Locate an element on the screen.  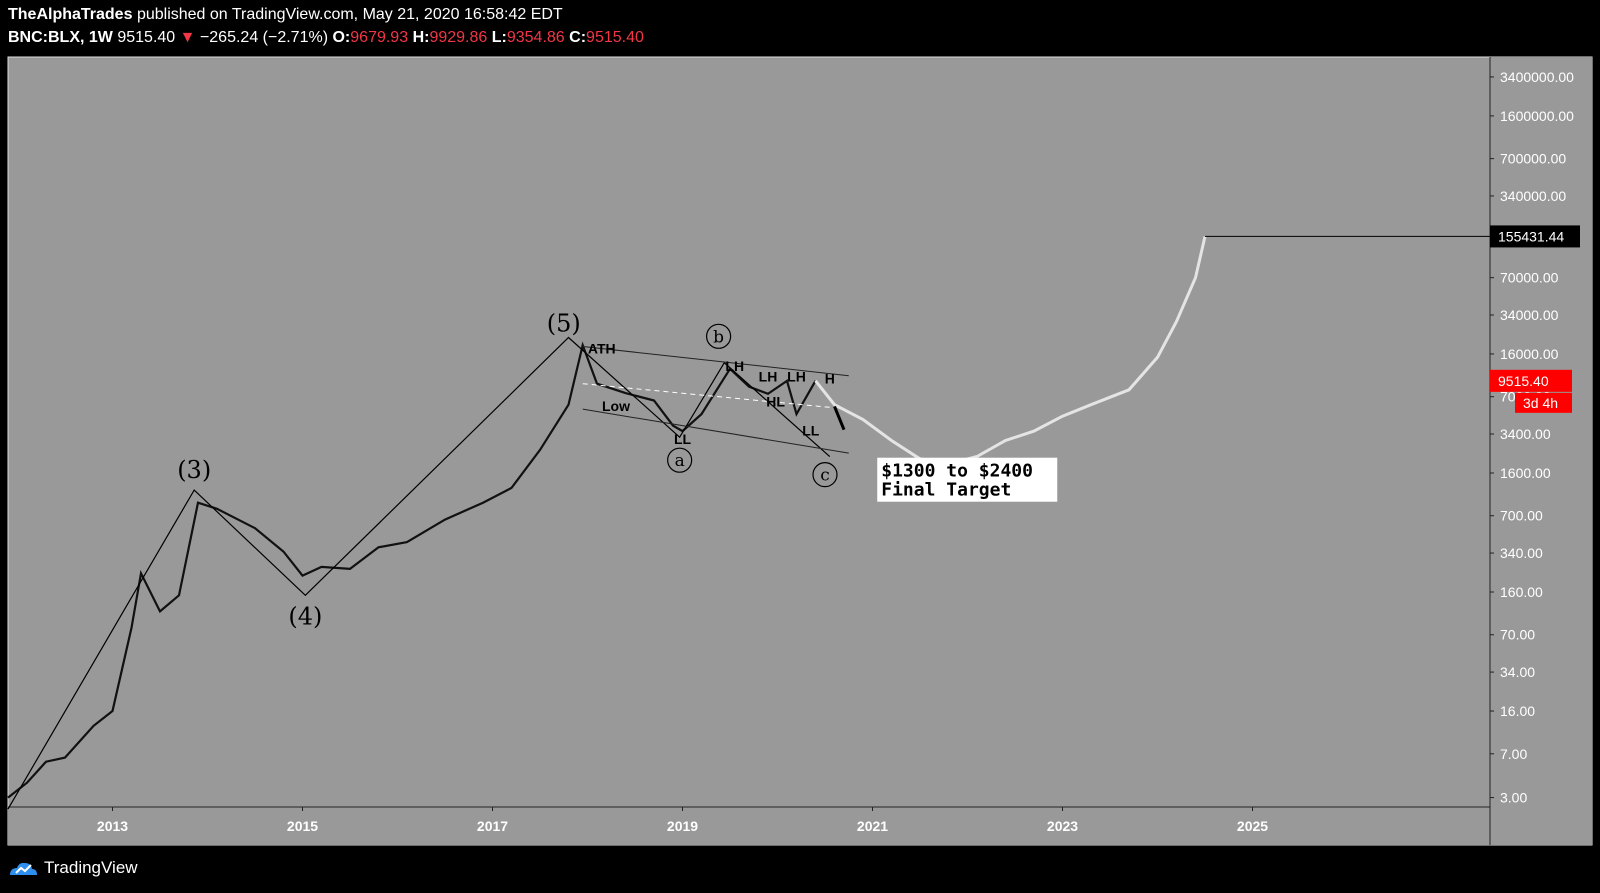
y-tick-label: 3.00 is located at coordinates (1513, 798).